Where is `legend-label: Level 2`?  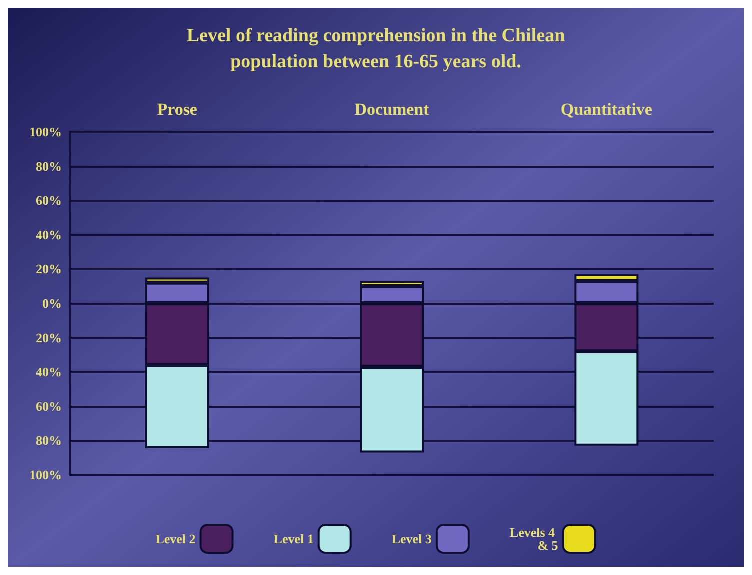
legend-label: Level 2 is located at coordinates (176, 539).